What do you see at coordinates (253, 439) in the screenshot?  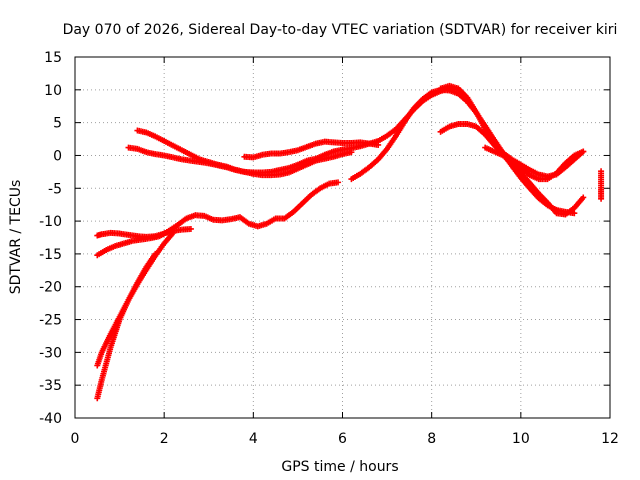 I see `x-tick-label: 4` at bounding box center [253, 439].